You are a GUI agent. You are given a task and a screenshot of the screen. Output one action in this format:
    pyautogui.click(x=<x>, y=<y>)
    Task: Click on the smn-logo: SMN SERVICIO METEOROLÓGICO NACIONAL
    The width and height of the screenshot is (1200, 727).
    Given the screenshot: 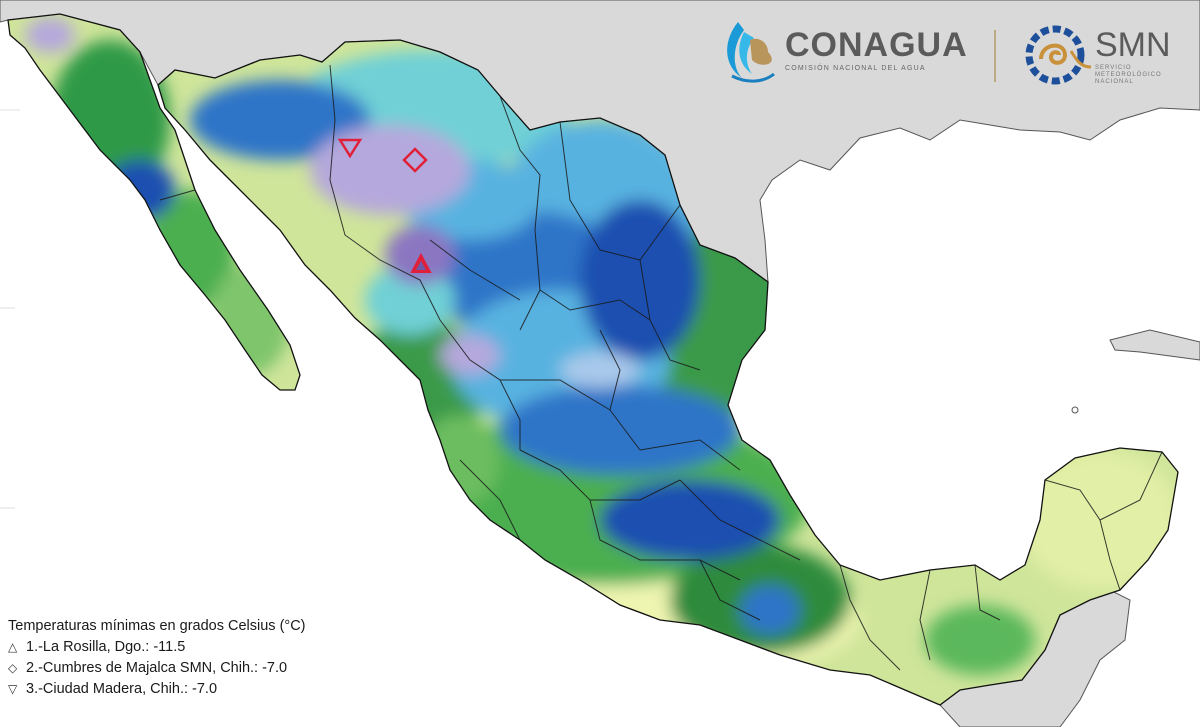 What is the action you would take?
    pyautogui.click(x=1133, y=56)
    